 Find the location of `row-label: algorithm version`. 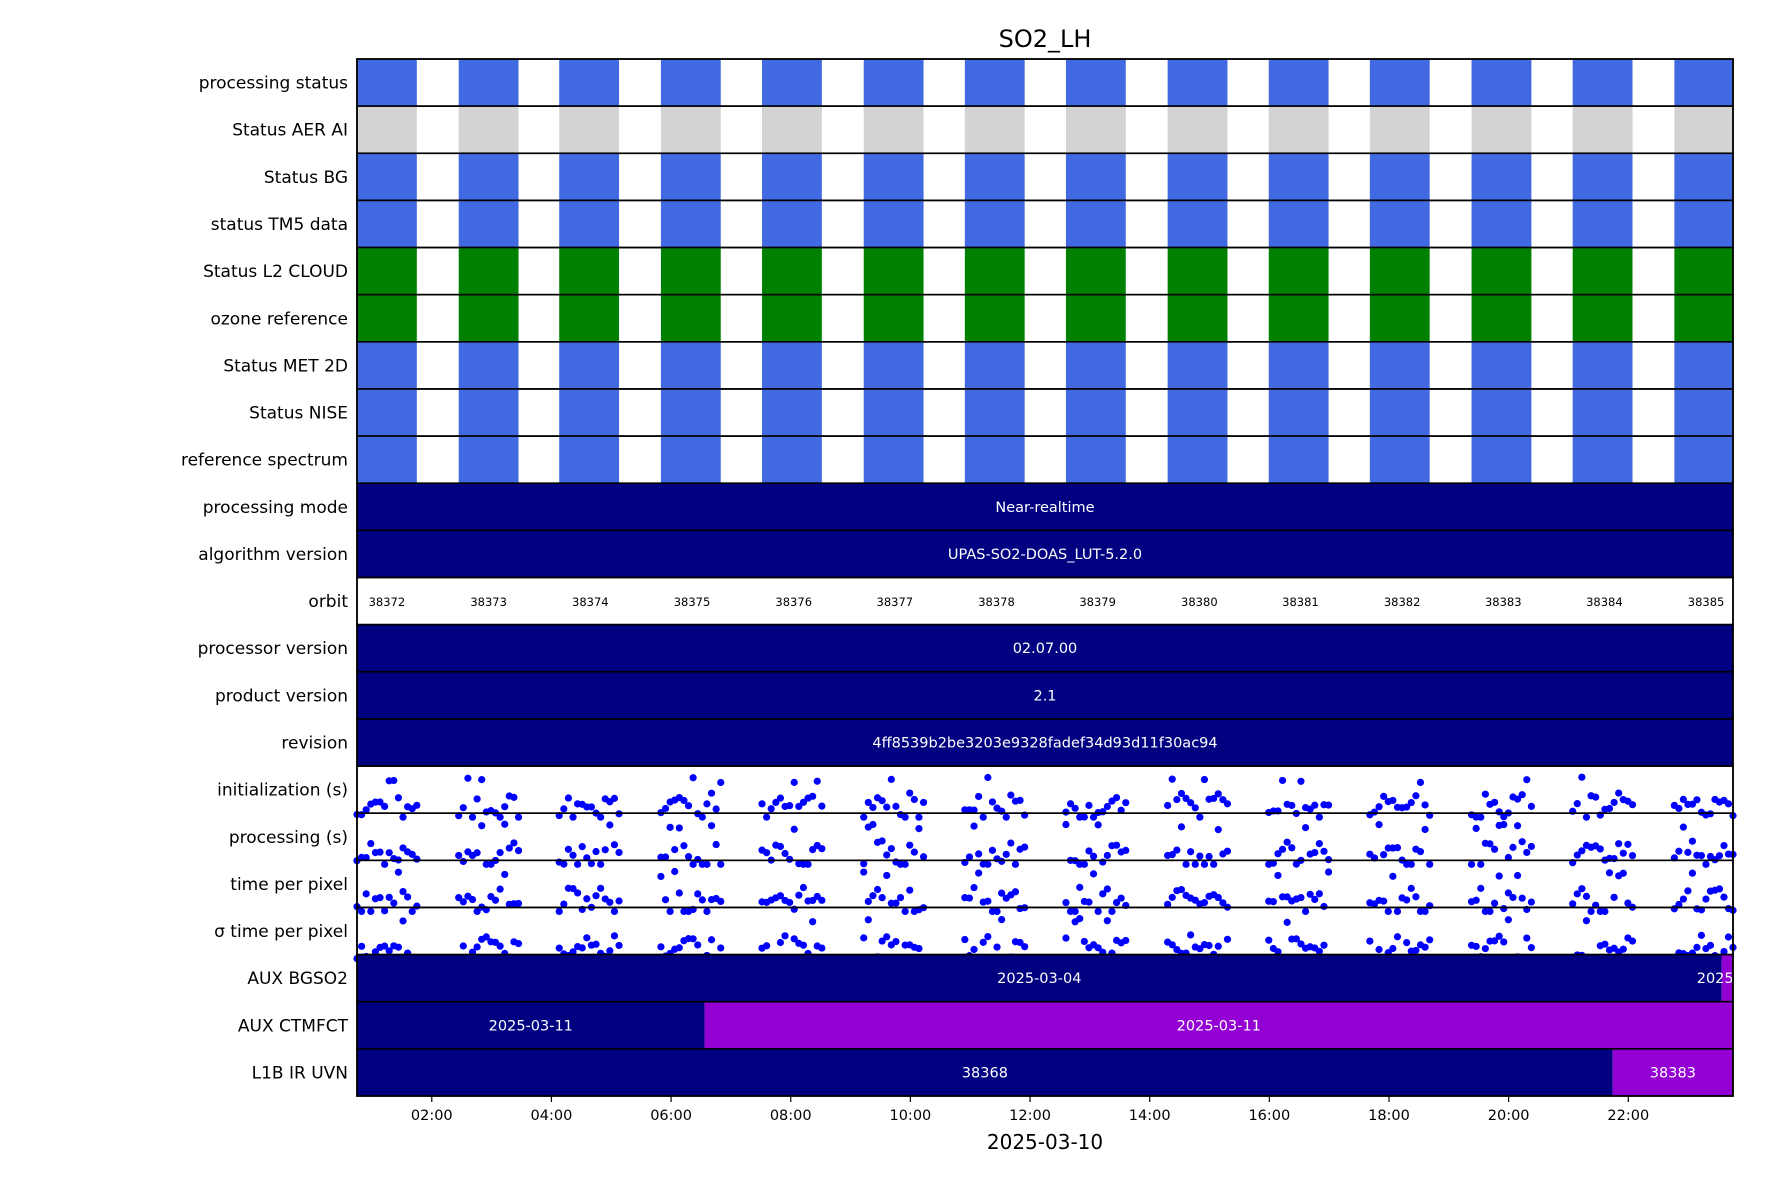

row-label: algorithm version is located at coordinates (273, 555).